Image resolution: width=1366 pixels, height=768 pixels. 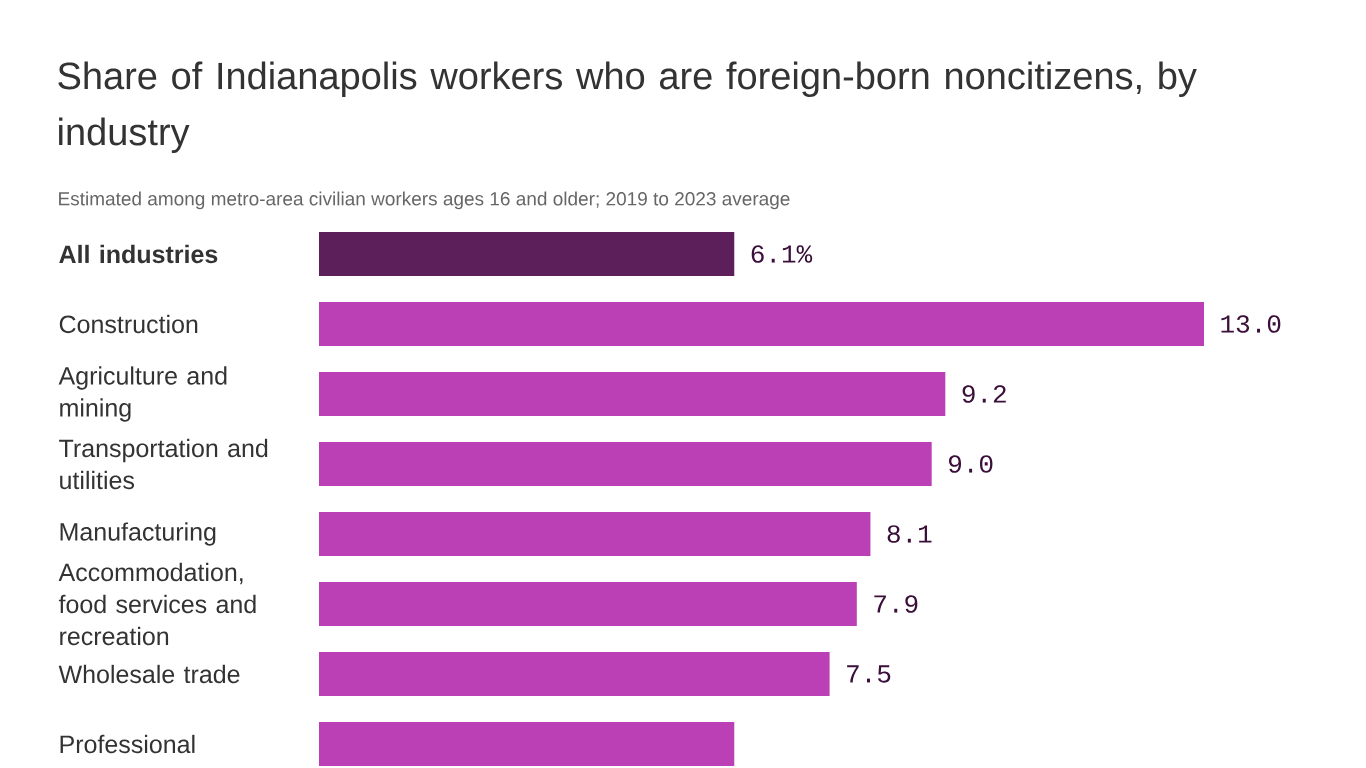 What do you see at coordinates (128, 324) in the screenshot?
I see `y-tick-label: Construction` at bounding box center [128, 324].